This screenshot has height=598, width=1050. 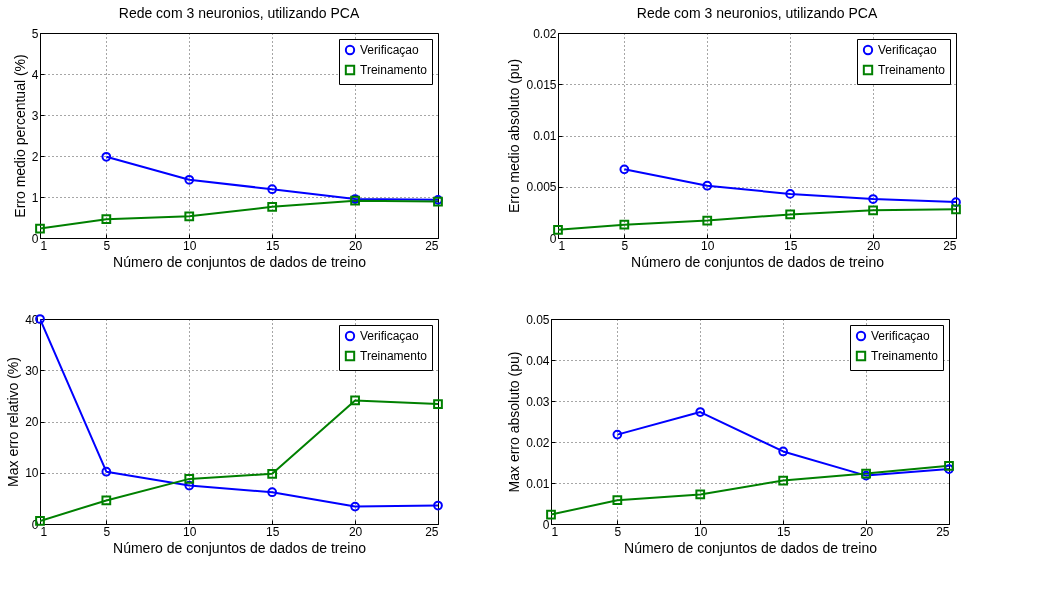 I want to click on y-axis-title: Erro medio absoluto (pu), so click(x=514, y=136).